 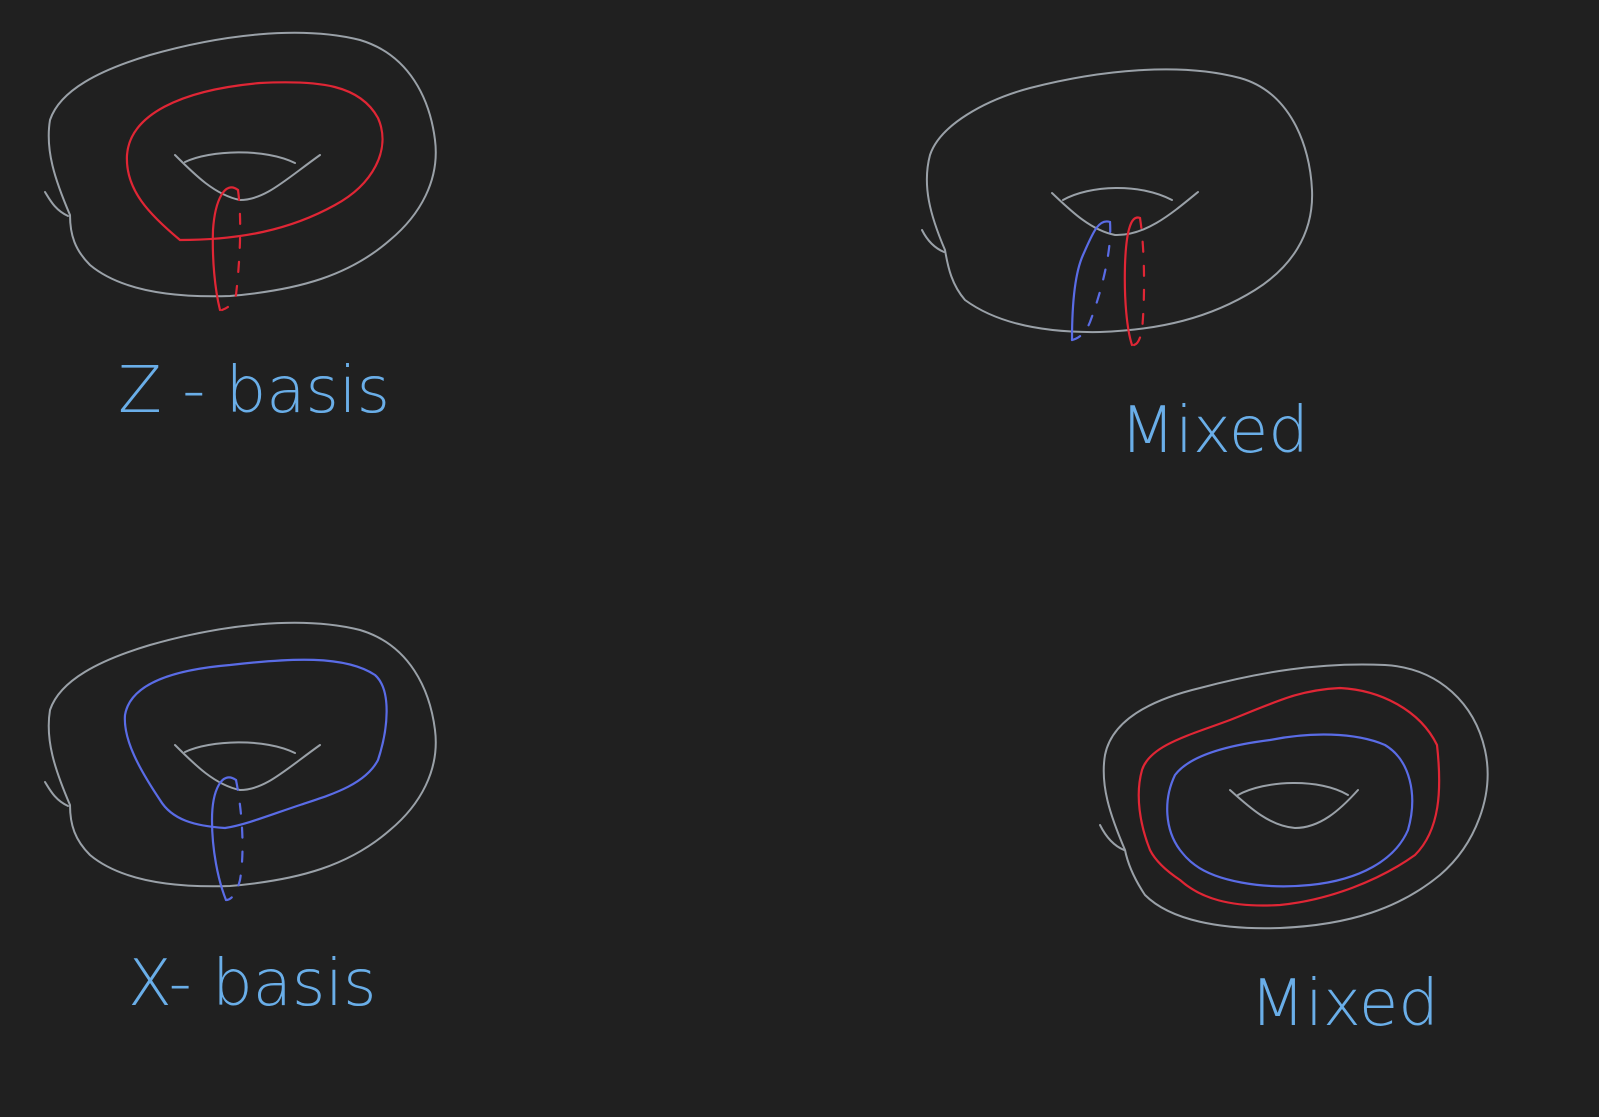 I want to click on panel-label: X- basis, so click(x=252, y=984).